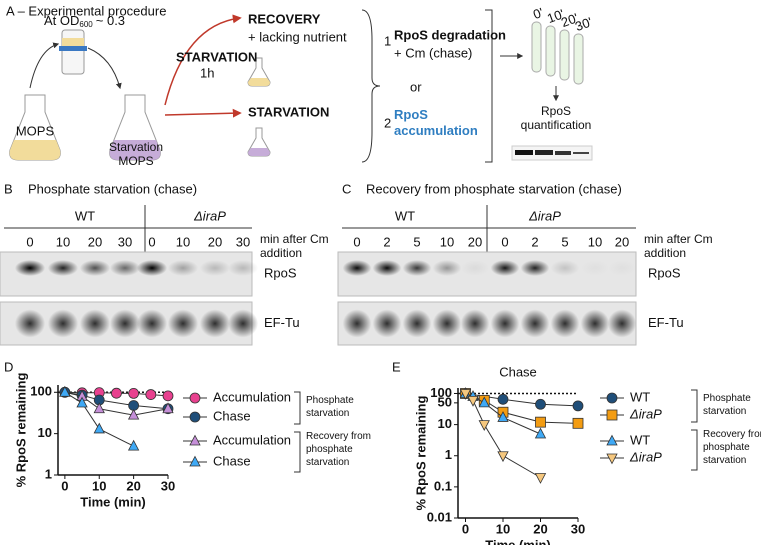  What do you see at coordinates (216, 56) in the screenshot?
I see `label: STARVATION` at bounding box center [216, 56].